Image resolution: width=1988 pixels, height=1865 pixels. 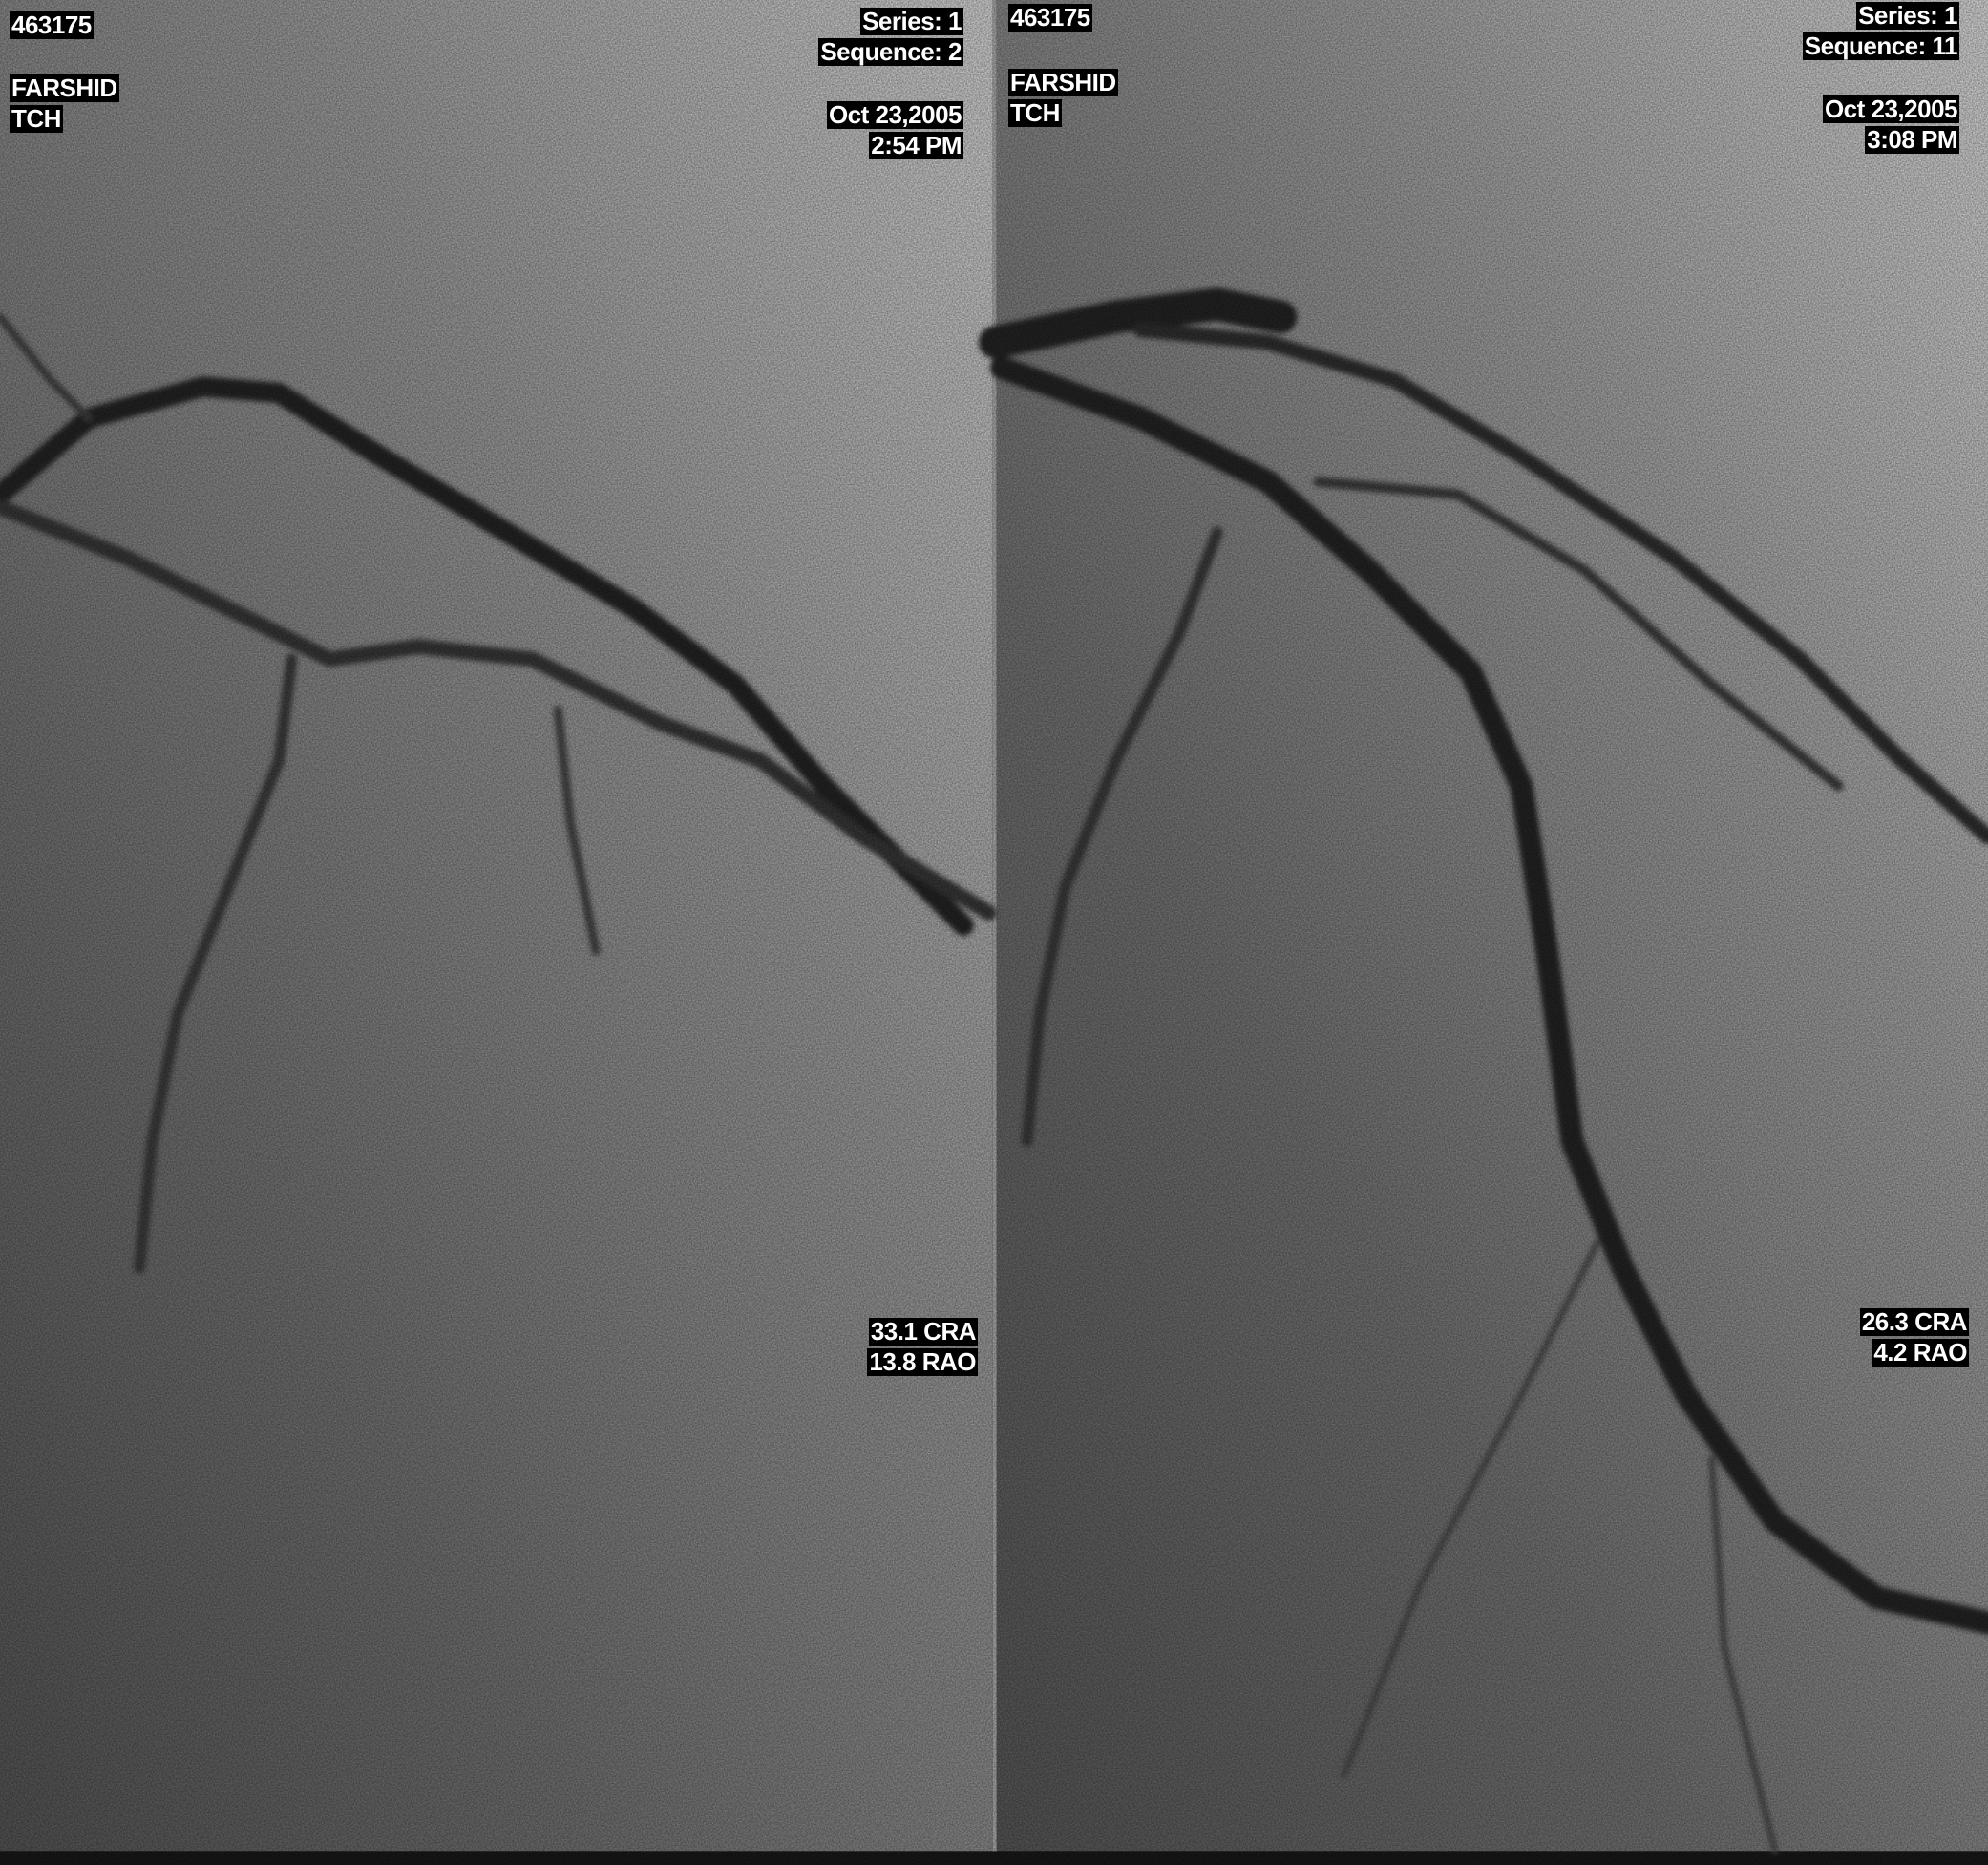 What do you see at coordinates (1914, 1321) in the screenshot?
I see `angle-cra: 26.3 CRA` at bounding box center [1914, 1321].